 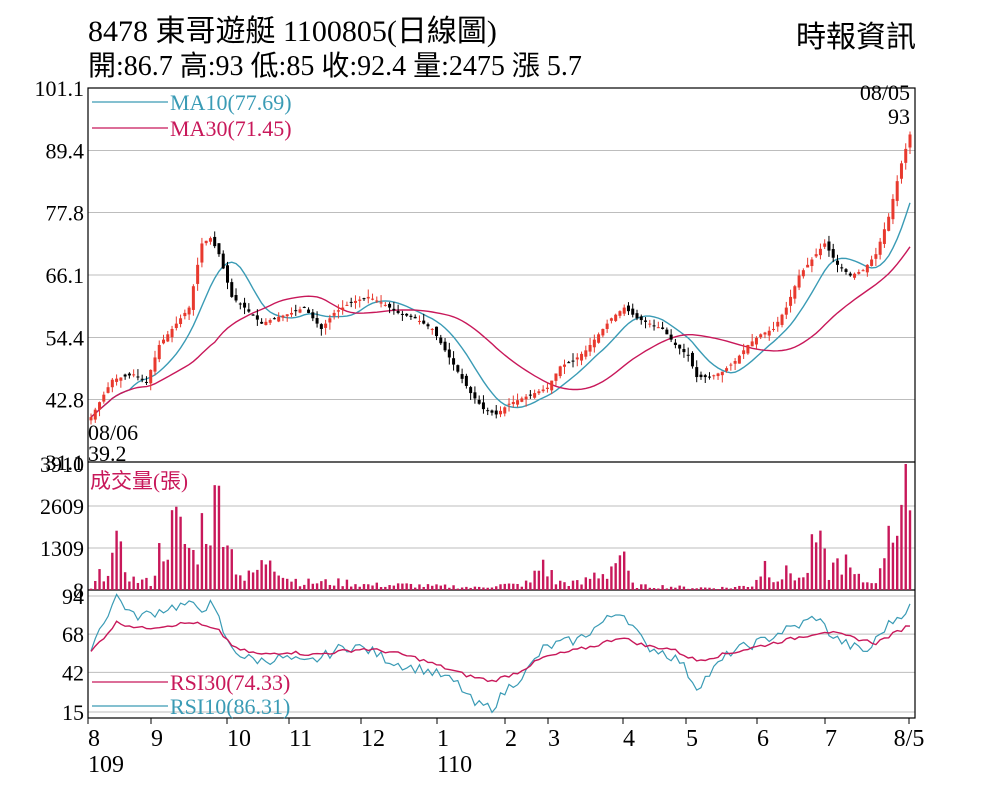 I want to click on x-year-label: 110, so click(x=454, y=765).